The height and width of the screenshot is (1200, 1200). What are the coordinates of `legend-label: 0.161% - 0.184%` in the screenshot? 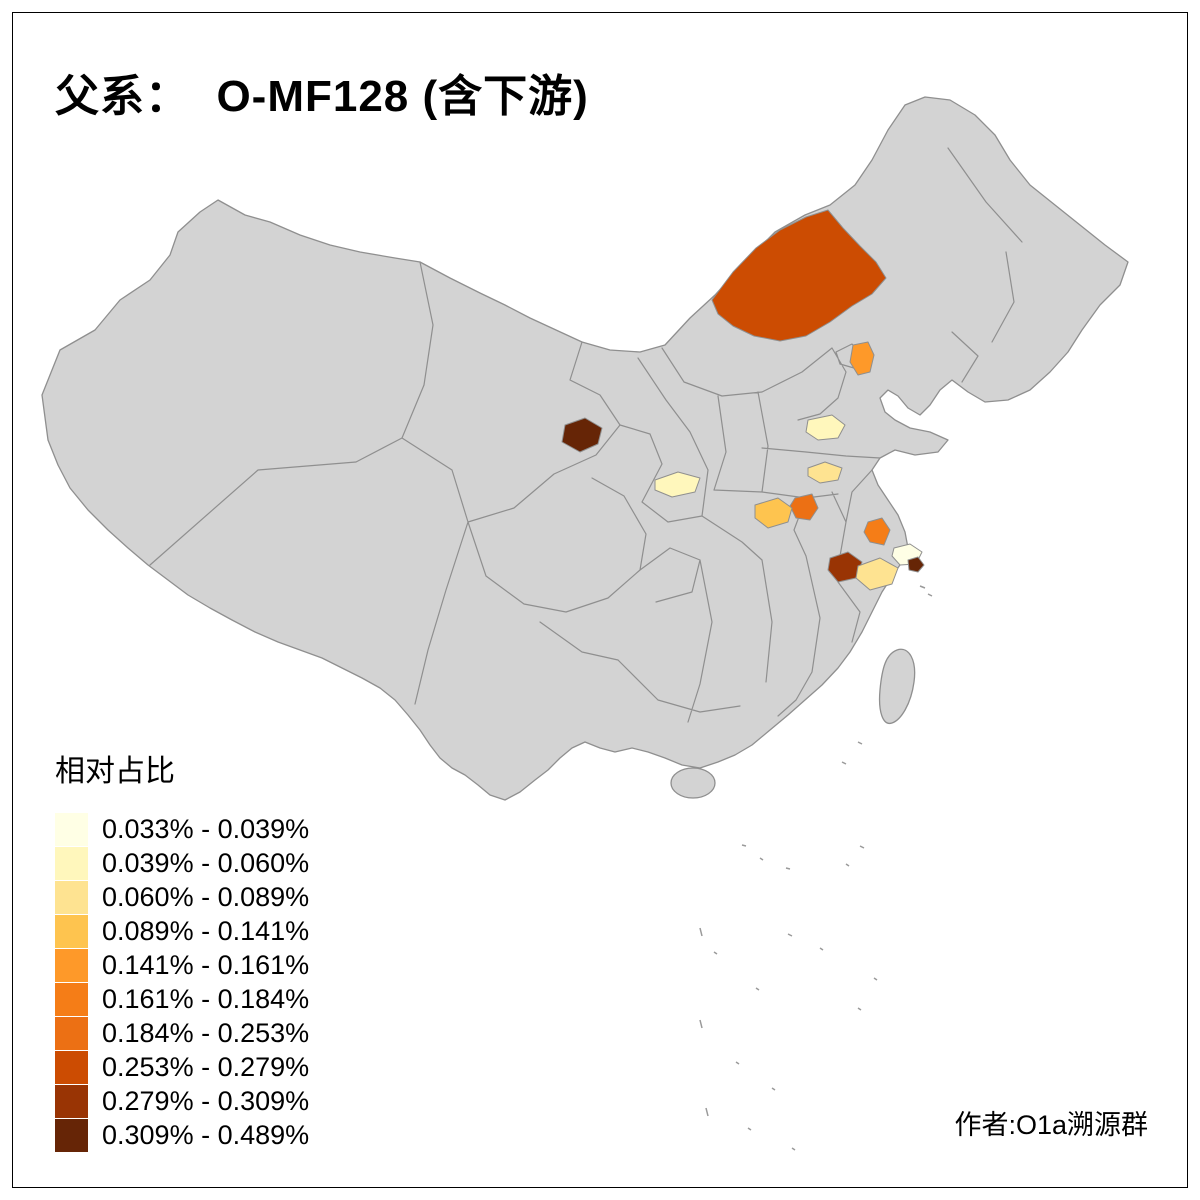 It's located at (206, 998).